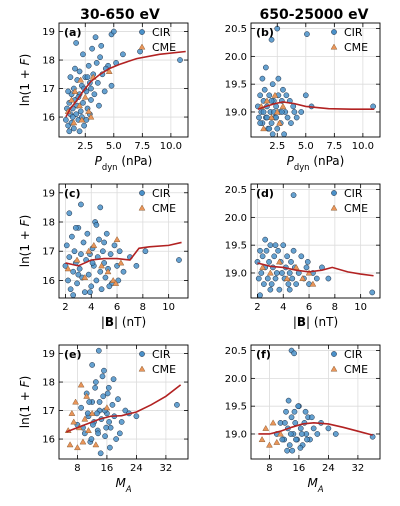 Image resolution: width=400 pixels, height=506 pixels. I want to click on x-tick-label: 2, so click(65, 307).